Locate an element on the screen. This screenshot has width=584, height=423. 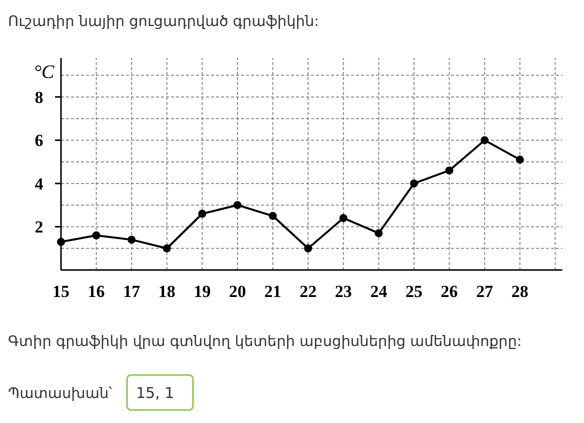
y-tick-label: 8 is located at coordinates (39, 97).